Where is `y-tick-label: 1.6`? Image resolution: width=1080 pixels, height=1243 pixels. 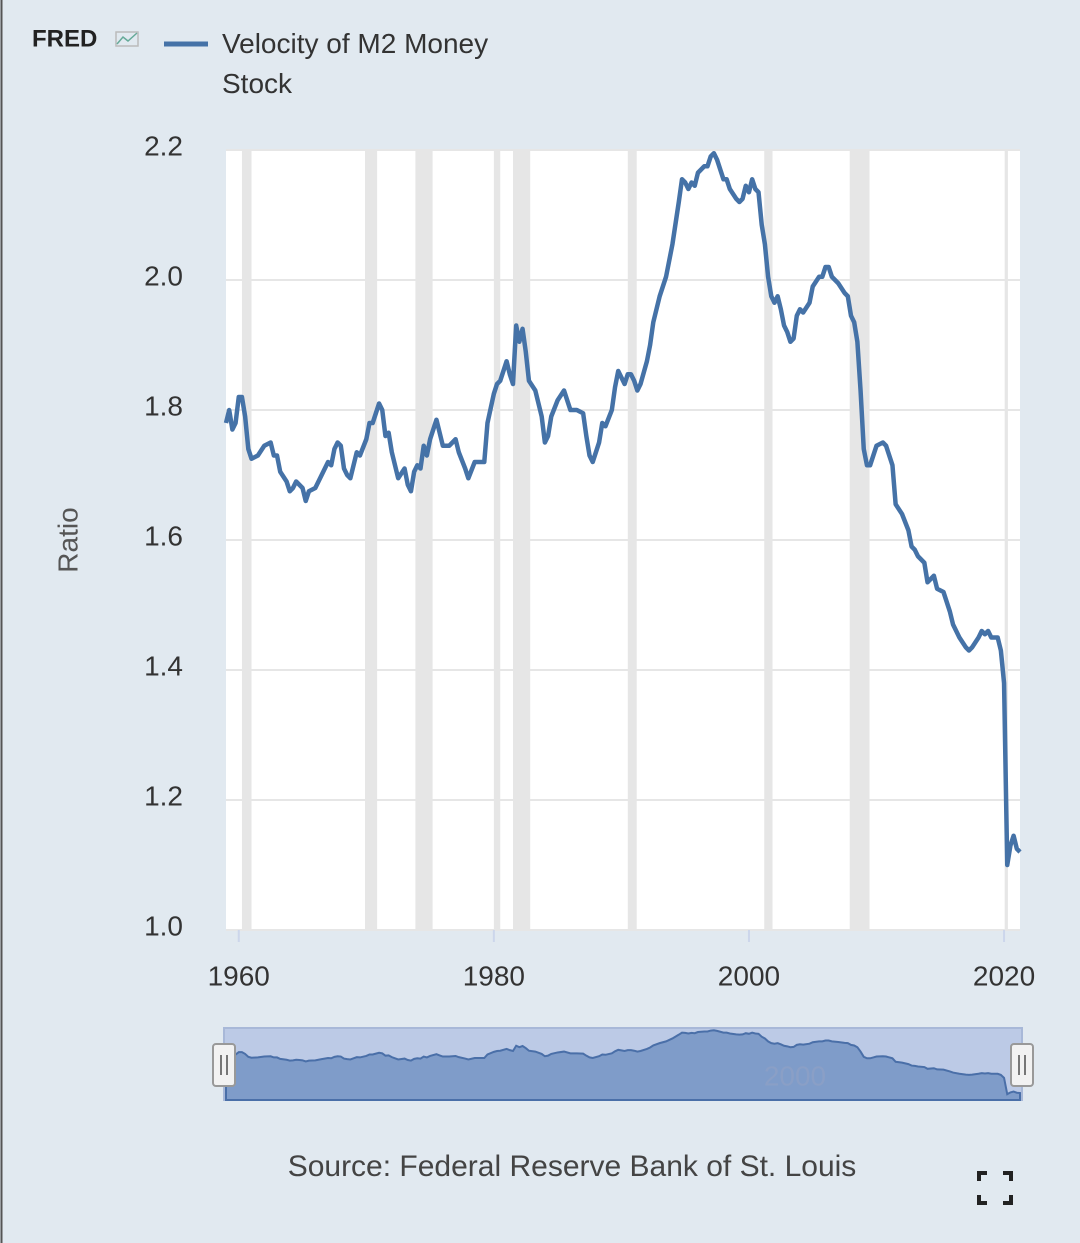 y-tick-label: 1.6 is located at coordinates (163, 535).